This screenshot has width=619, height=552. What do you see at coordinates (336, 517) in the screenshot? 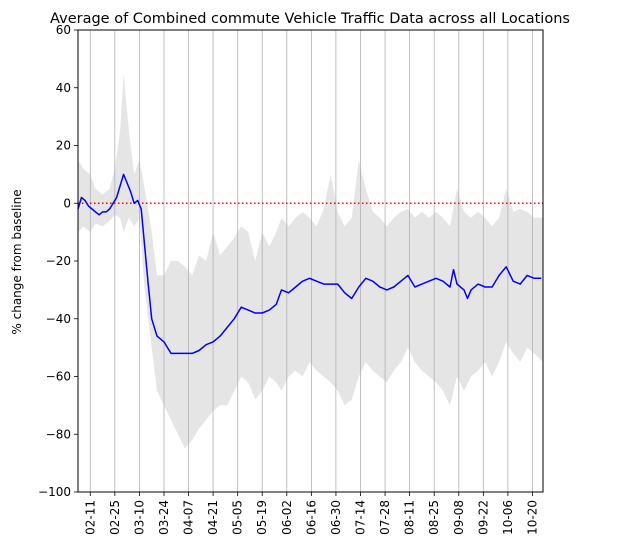
I see `x-tick-label: 06-30` at bounding box center [336, 517].